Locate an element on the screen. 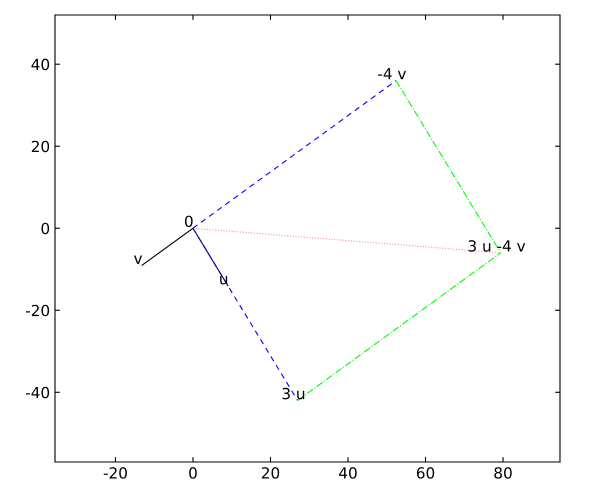 The height and width of the screenshot is (500, 600). annotation: 3 u -4 v is located at coordinates (497, 246).